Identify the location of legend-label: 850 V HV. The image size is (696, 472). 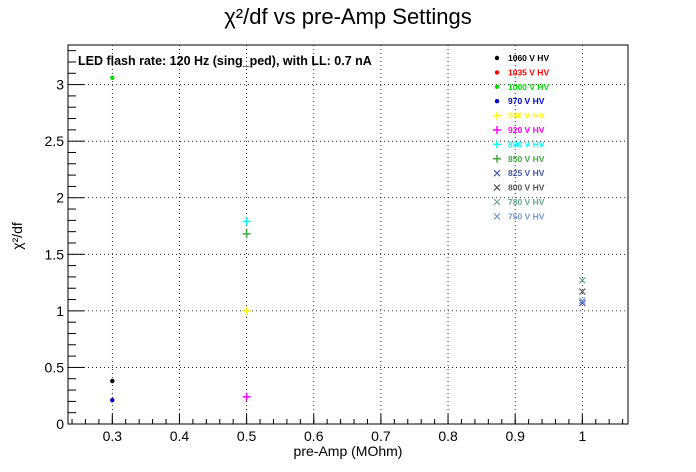
(526, 159).